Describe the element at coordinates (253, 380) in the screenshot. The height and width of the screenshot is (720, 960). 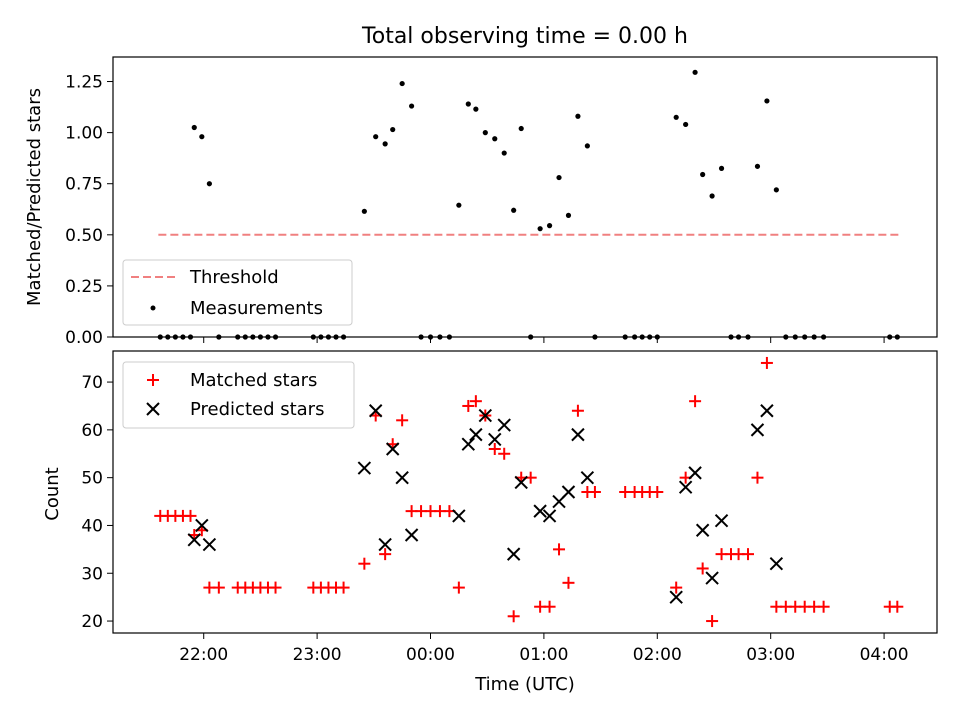
I see `legend-matched-label: Matched stars` at that location.